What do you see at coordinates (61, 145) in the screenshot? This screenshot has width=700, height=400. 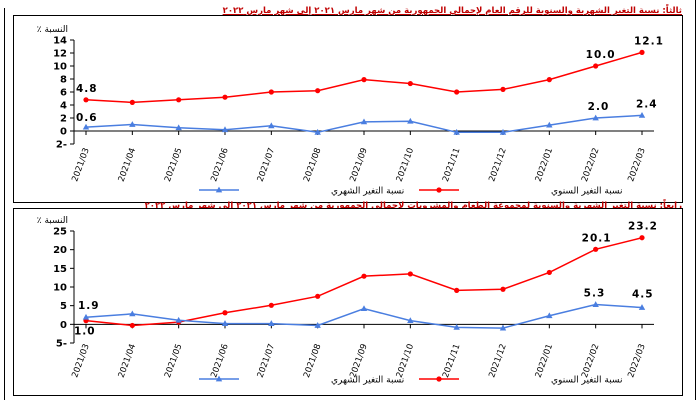 I see `chart-1-y-tick-label: 2-` at bounding box center [61, 145].